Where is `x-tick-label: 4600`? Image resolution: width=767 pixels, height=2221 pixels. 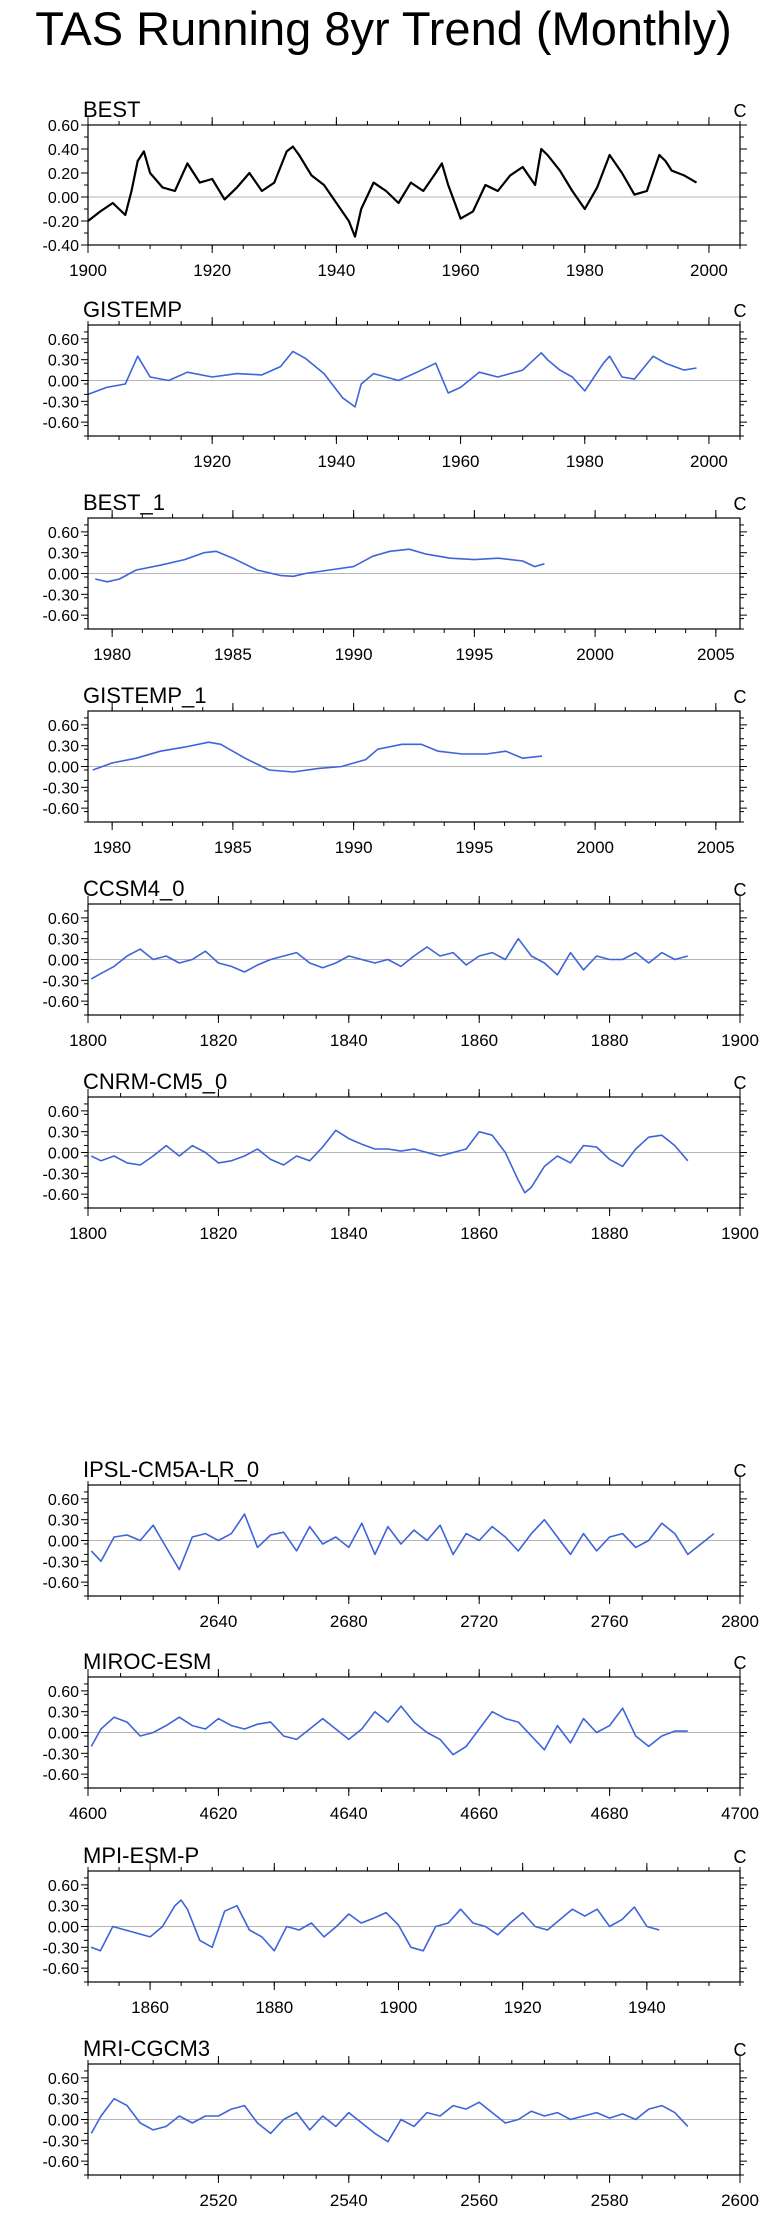 x-tick-label: 4600 is located at coordinates (88, 1813).